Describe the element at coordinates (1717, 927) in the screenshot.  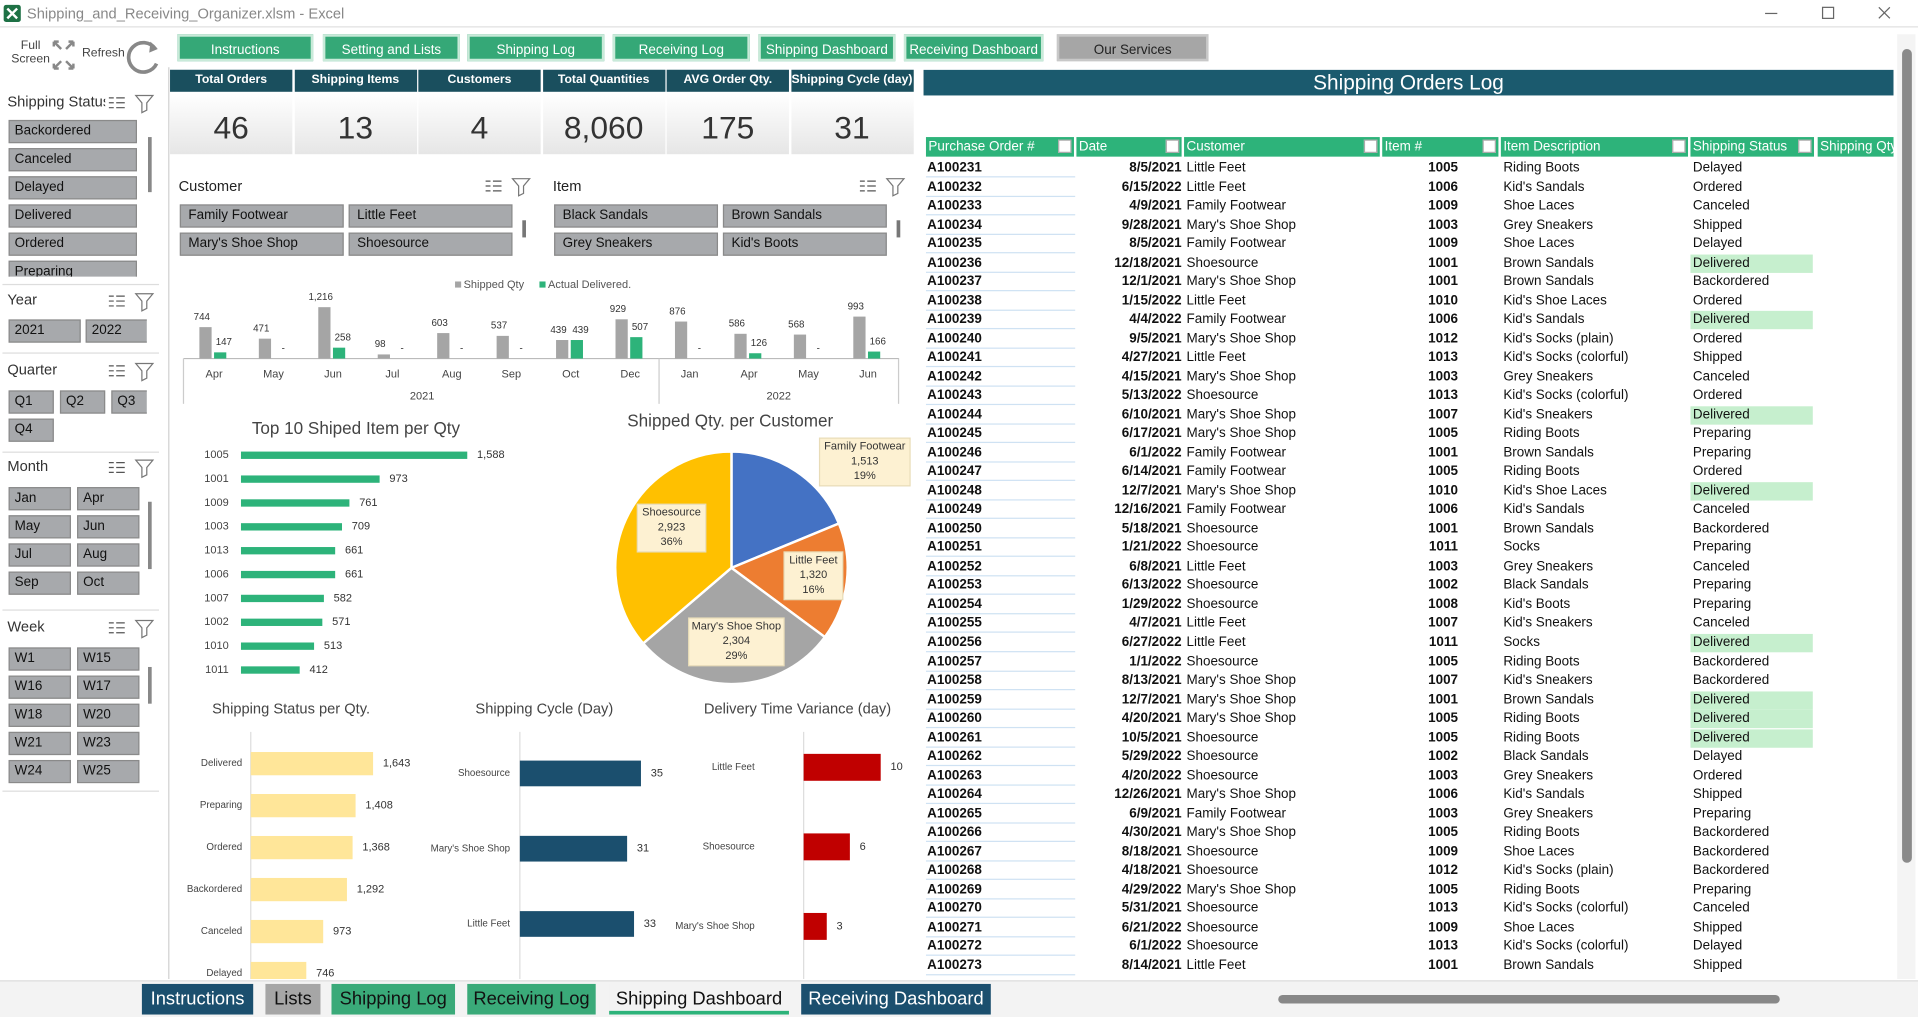
I see `table-cell: Shipped` at that location.